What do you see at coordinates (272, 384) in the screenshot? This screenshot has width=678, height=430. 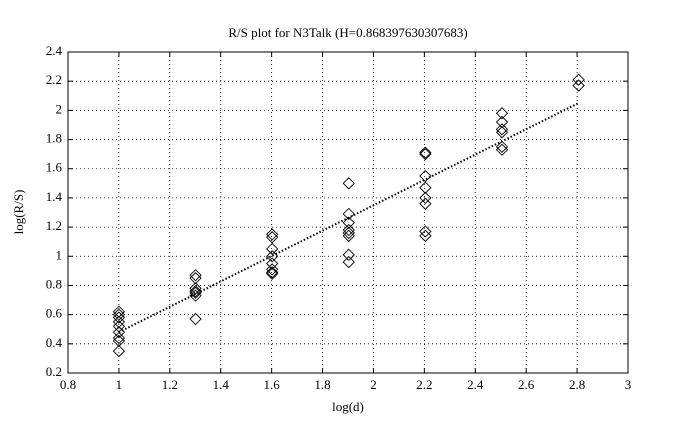 I see `x-tick-label: 1.6` at bounding box center [272, 384].